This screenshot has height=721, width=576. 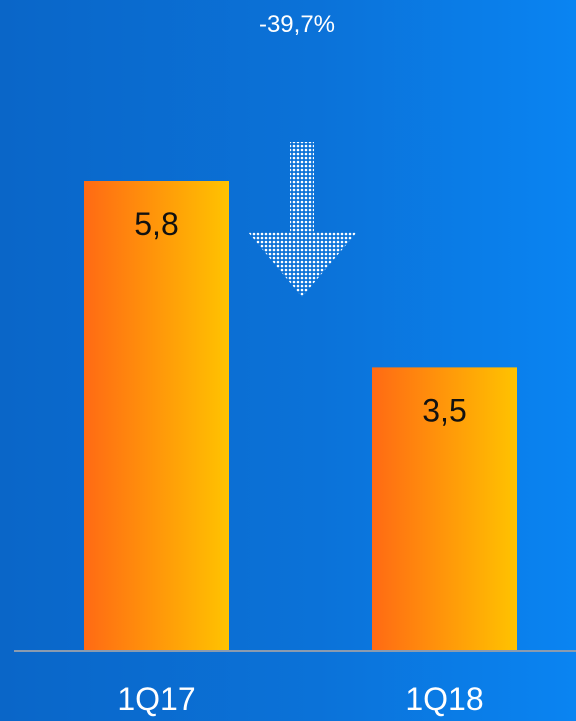 I want to click on bar-value-label: 3,5, so click(x=444, y=410).